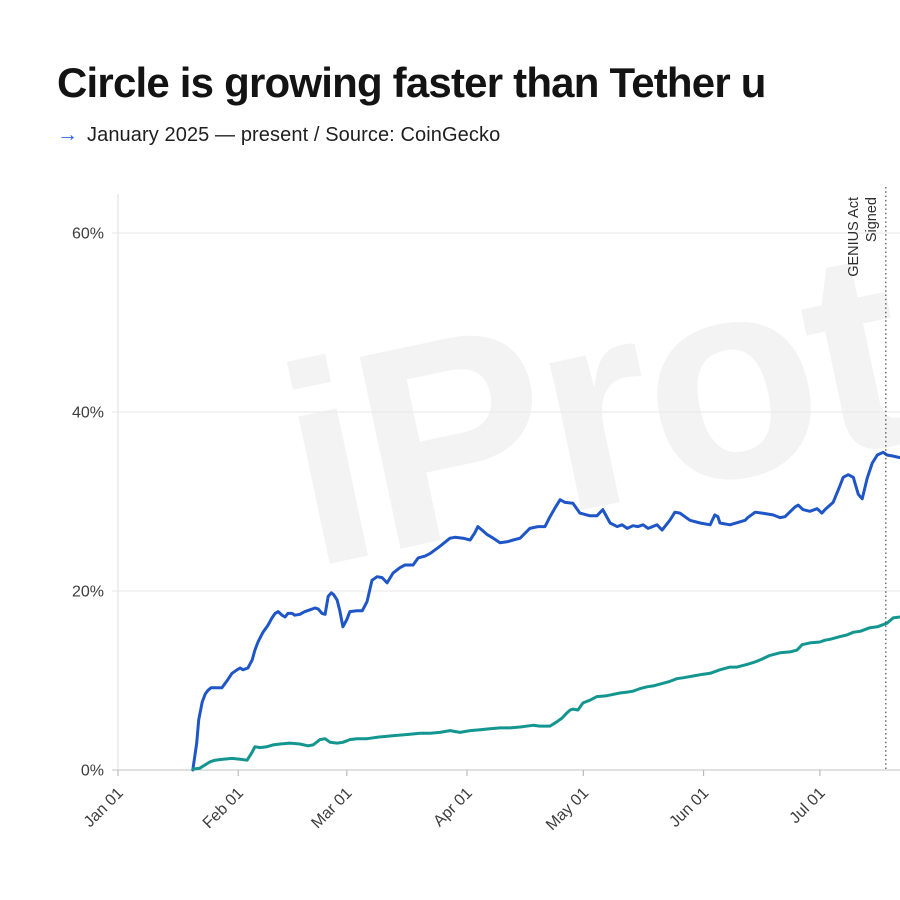 The height and width of the screenshot is (900, 900). What do you see at coordinates (411, 83) in the screenshot?
I see `chart-title: Circle is growing faster than Tether u` at bounding box center [411, 83].